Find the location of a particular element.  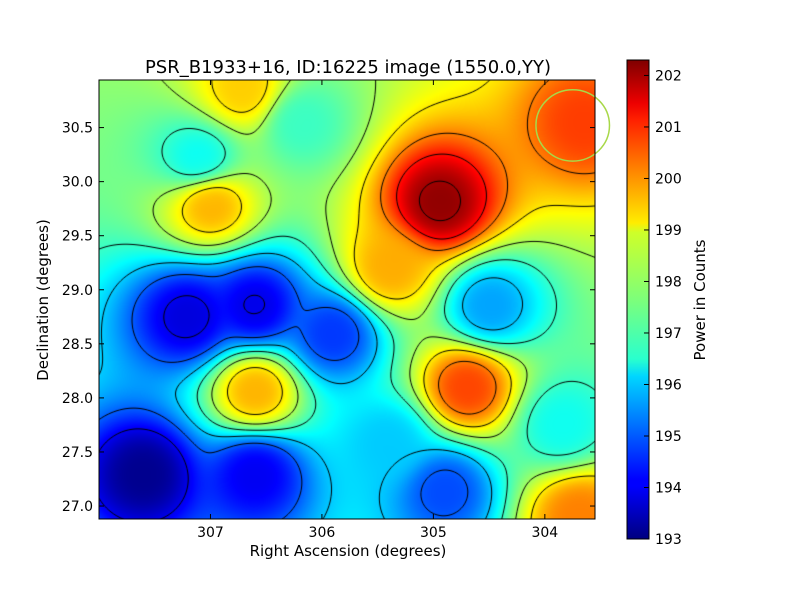

x-tick-label: 306 is located at coordinates (322, 533).